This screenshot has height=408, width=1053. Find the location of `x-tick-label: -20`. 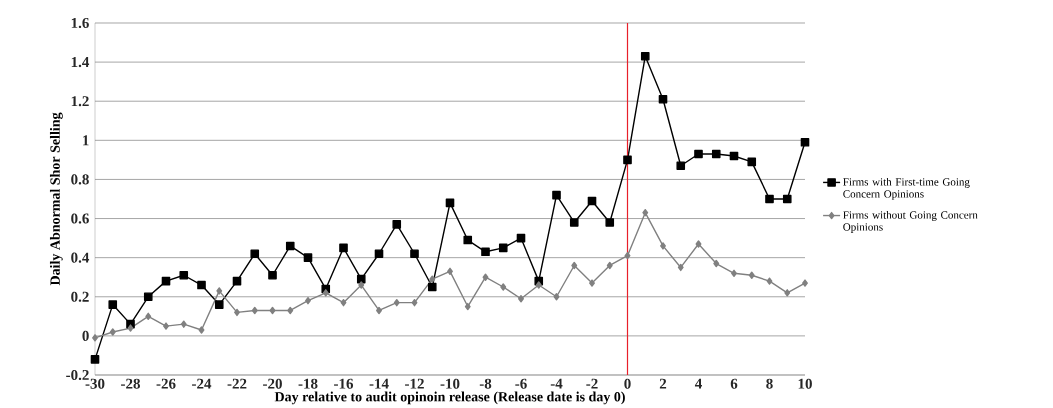

x-tick-label: -20 is located at coordinates (272, 383).